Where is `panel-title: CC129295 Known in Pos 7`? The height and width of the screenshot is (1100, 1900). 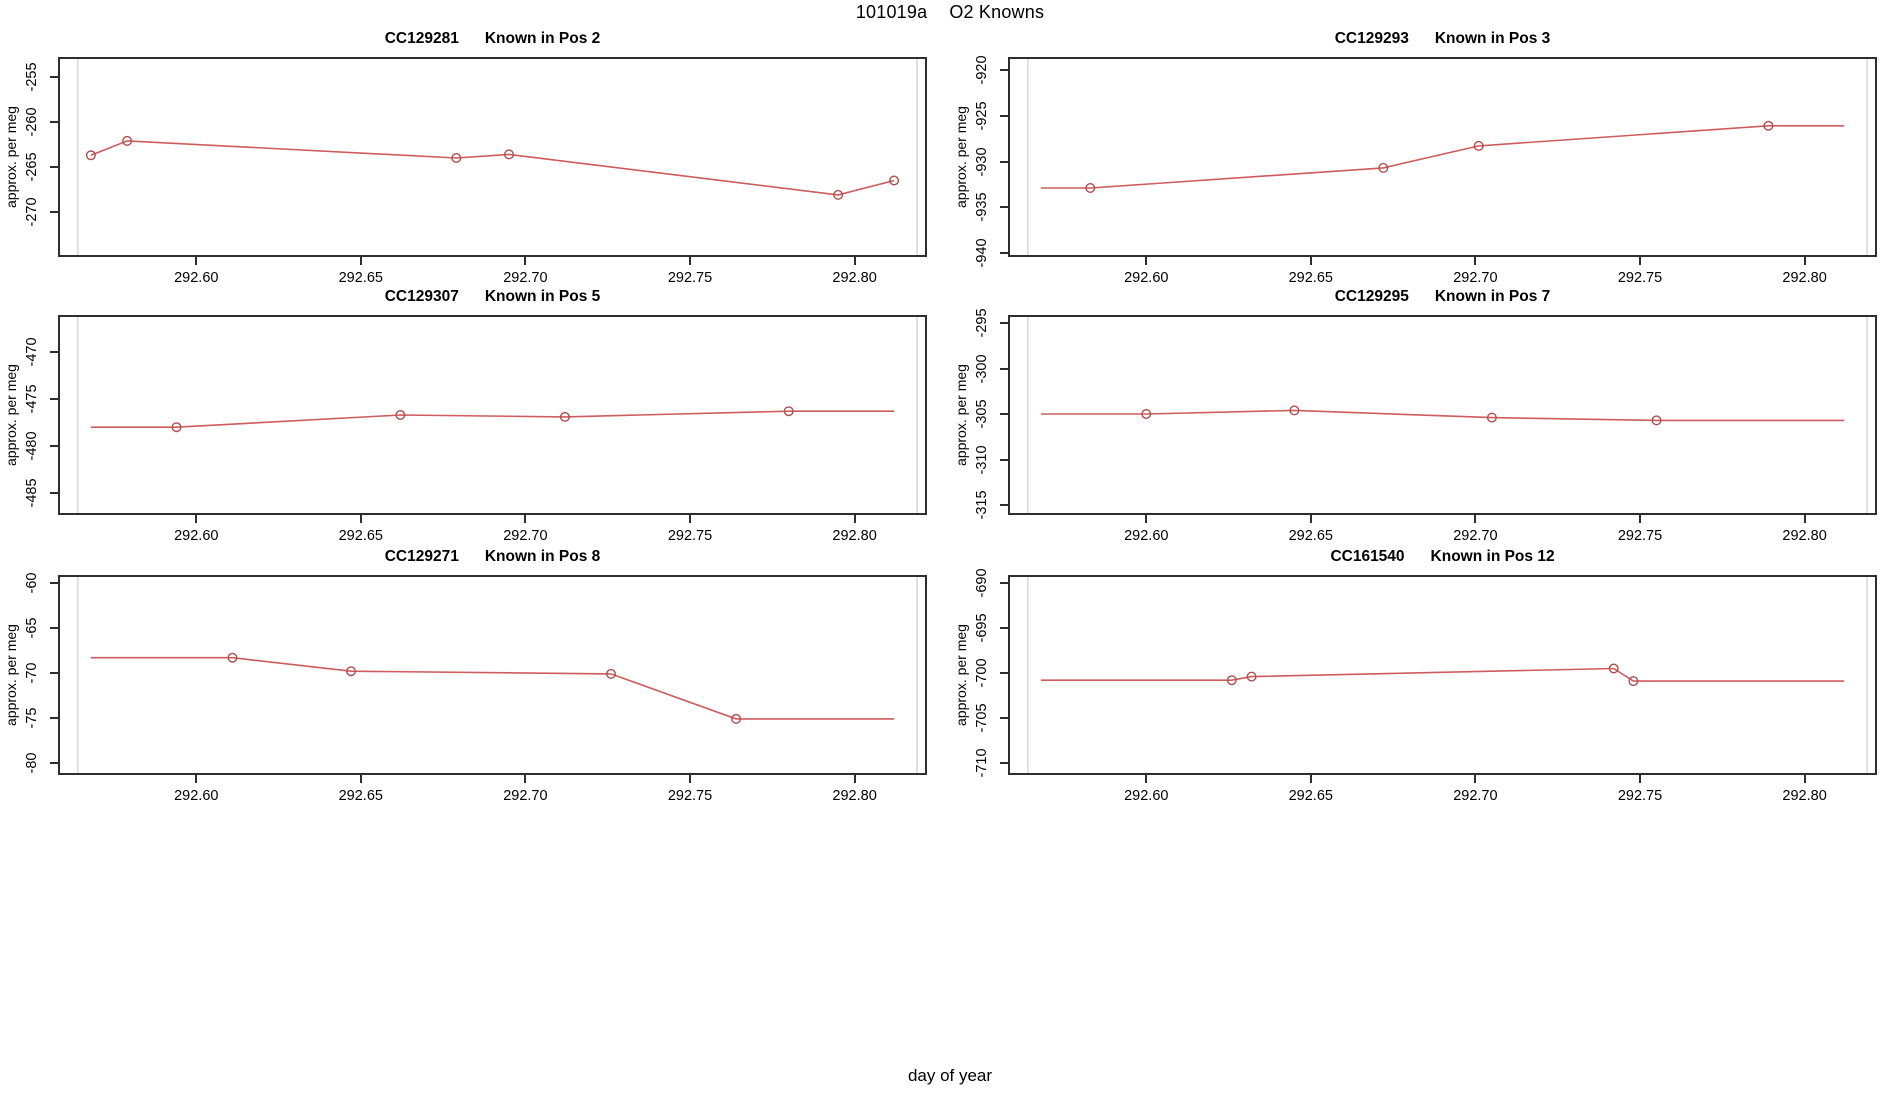
panel-title: CC129295 Known in Pos 7 is located at coordinates (1442, 297).